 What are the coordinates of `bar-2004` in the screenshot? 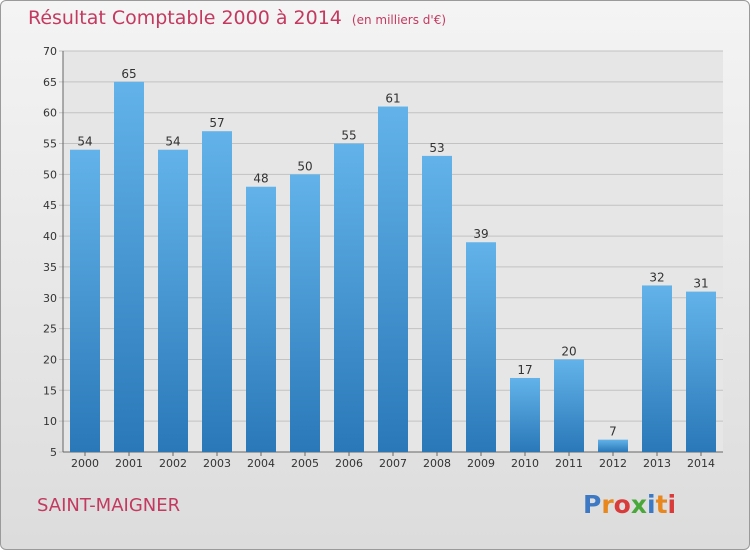 It's located at (261, 319).